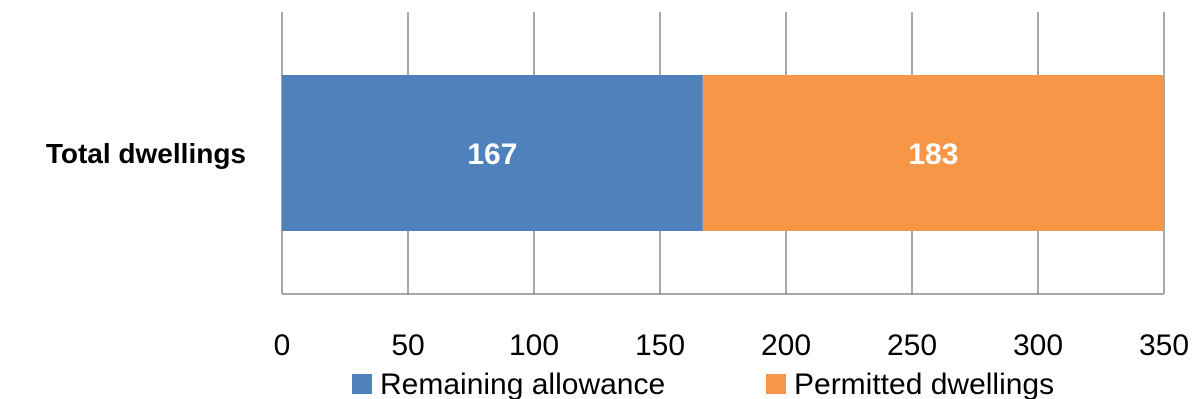 The image size is (1195, 399). Describe the element at coordinates (776, 384) in the screenshot. I see `legend-swatch-permitted-dwellings` at that location.